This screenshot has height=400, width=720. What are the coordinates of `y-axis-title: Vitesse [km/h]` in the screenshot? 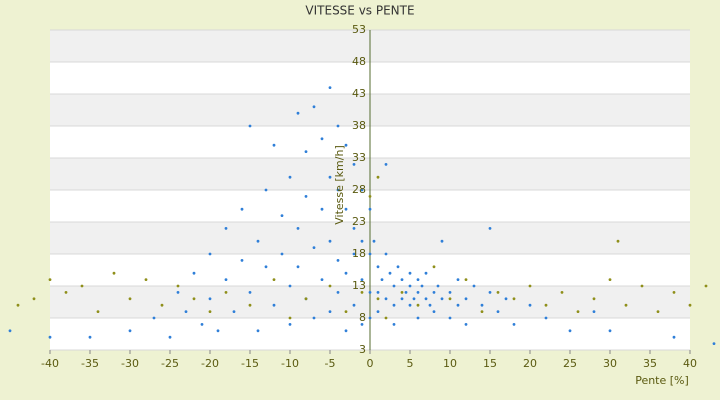 It's located at (339, 185).